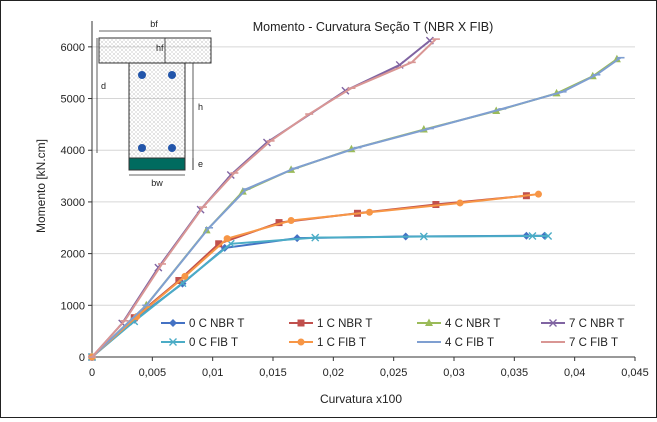 The image size is (657, 422). I want to click on x-tick-label-1: 0,005, so click(153, 373).